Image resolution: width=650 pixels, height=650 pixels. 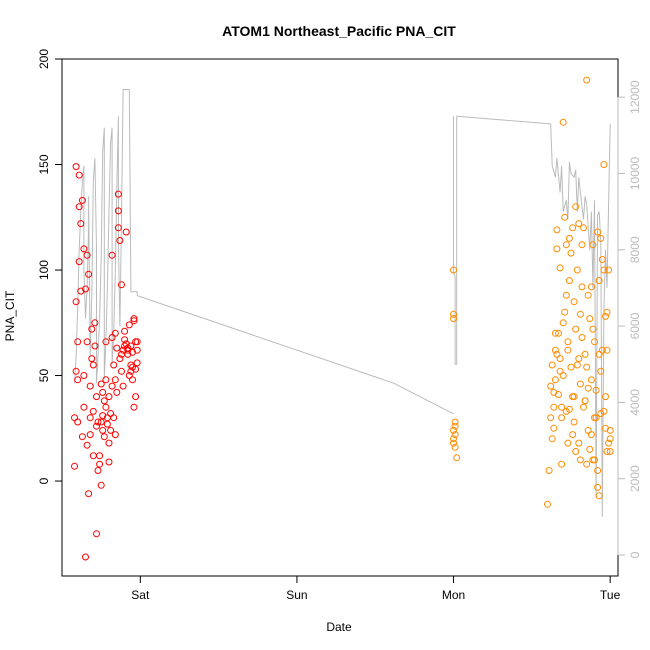 I want to click on y-tick-label: 0, so click(x=44, y=480).